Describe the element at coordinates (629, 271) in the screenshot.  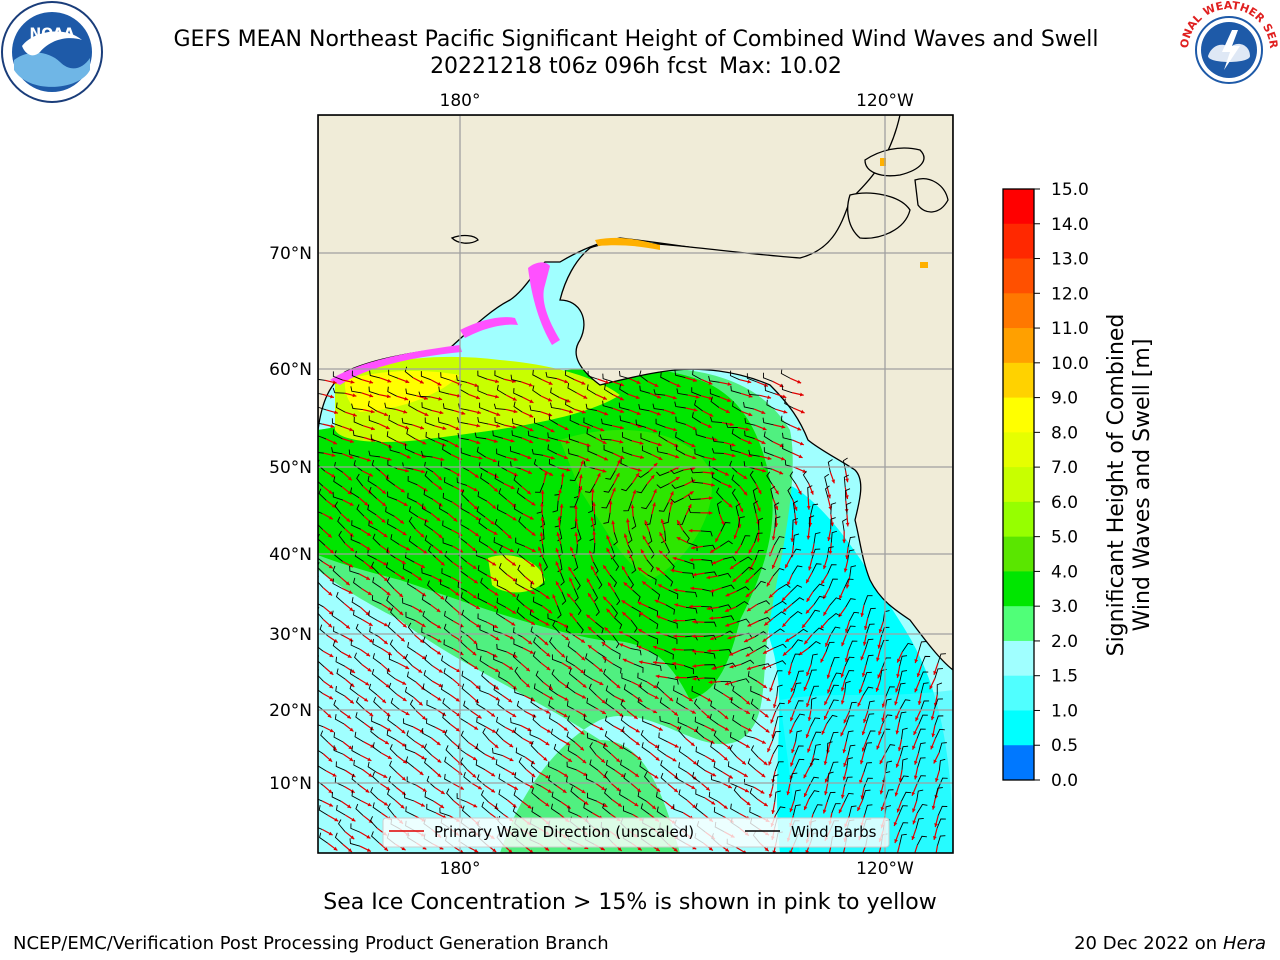
I see `sea-ice` at that location.